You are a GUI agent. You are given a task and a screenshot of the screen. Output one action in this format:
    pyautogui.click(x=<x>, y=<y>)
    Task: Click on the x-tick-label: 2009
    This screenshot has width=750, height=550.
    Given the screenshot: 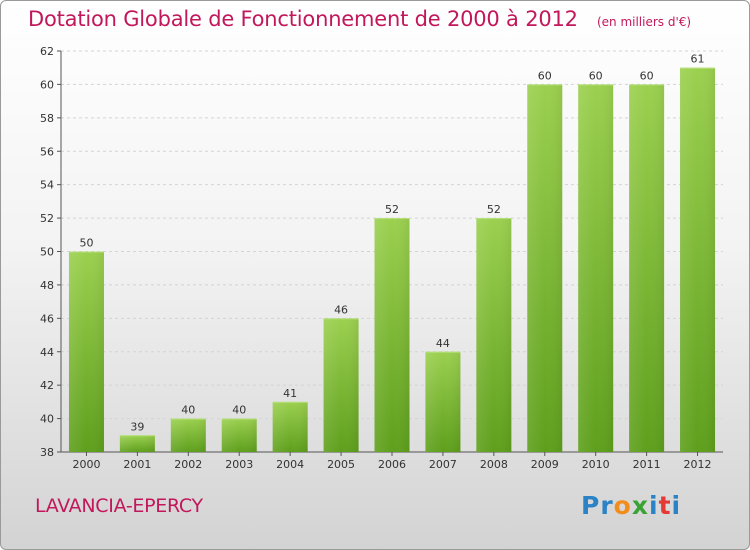 What is the action you would take?
    pyautogui.click(x=545, y=464)
    